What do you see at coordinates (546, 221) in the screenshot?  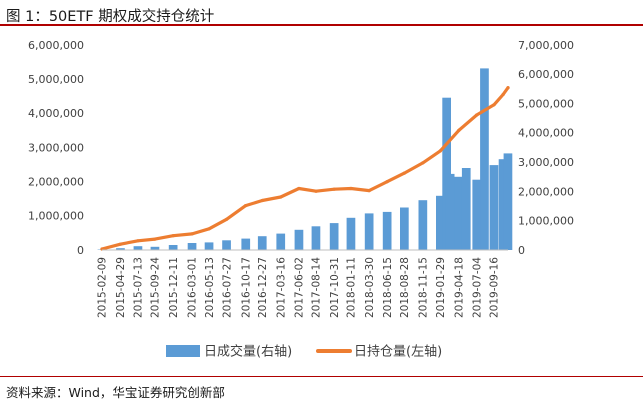 I see `y-right-tick-label: 1,000,000` at bounding box center [546, 221].